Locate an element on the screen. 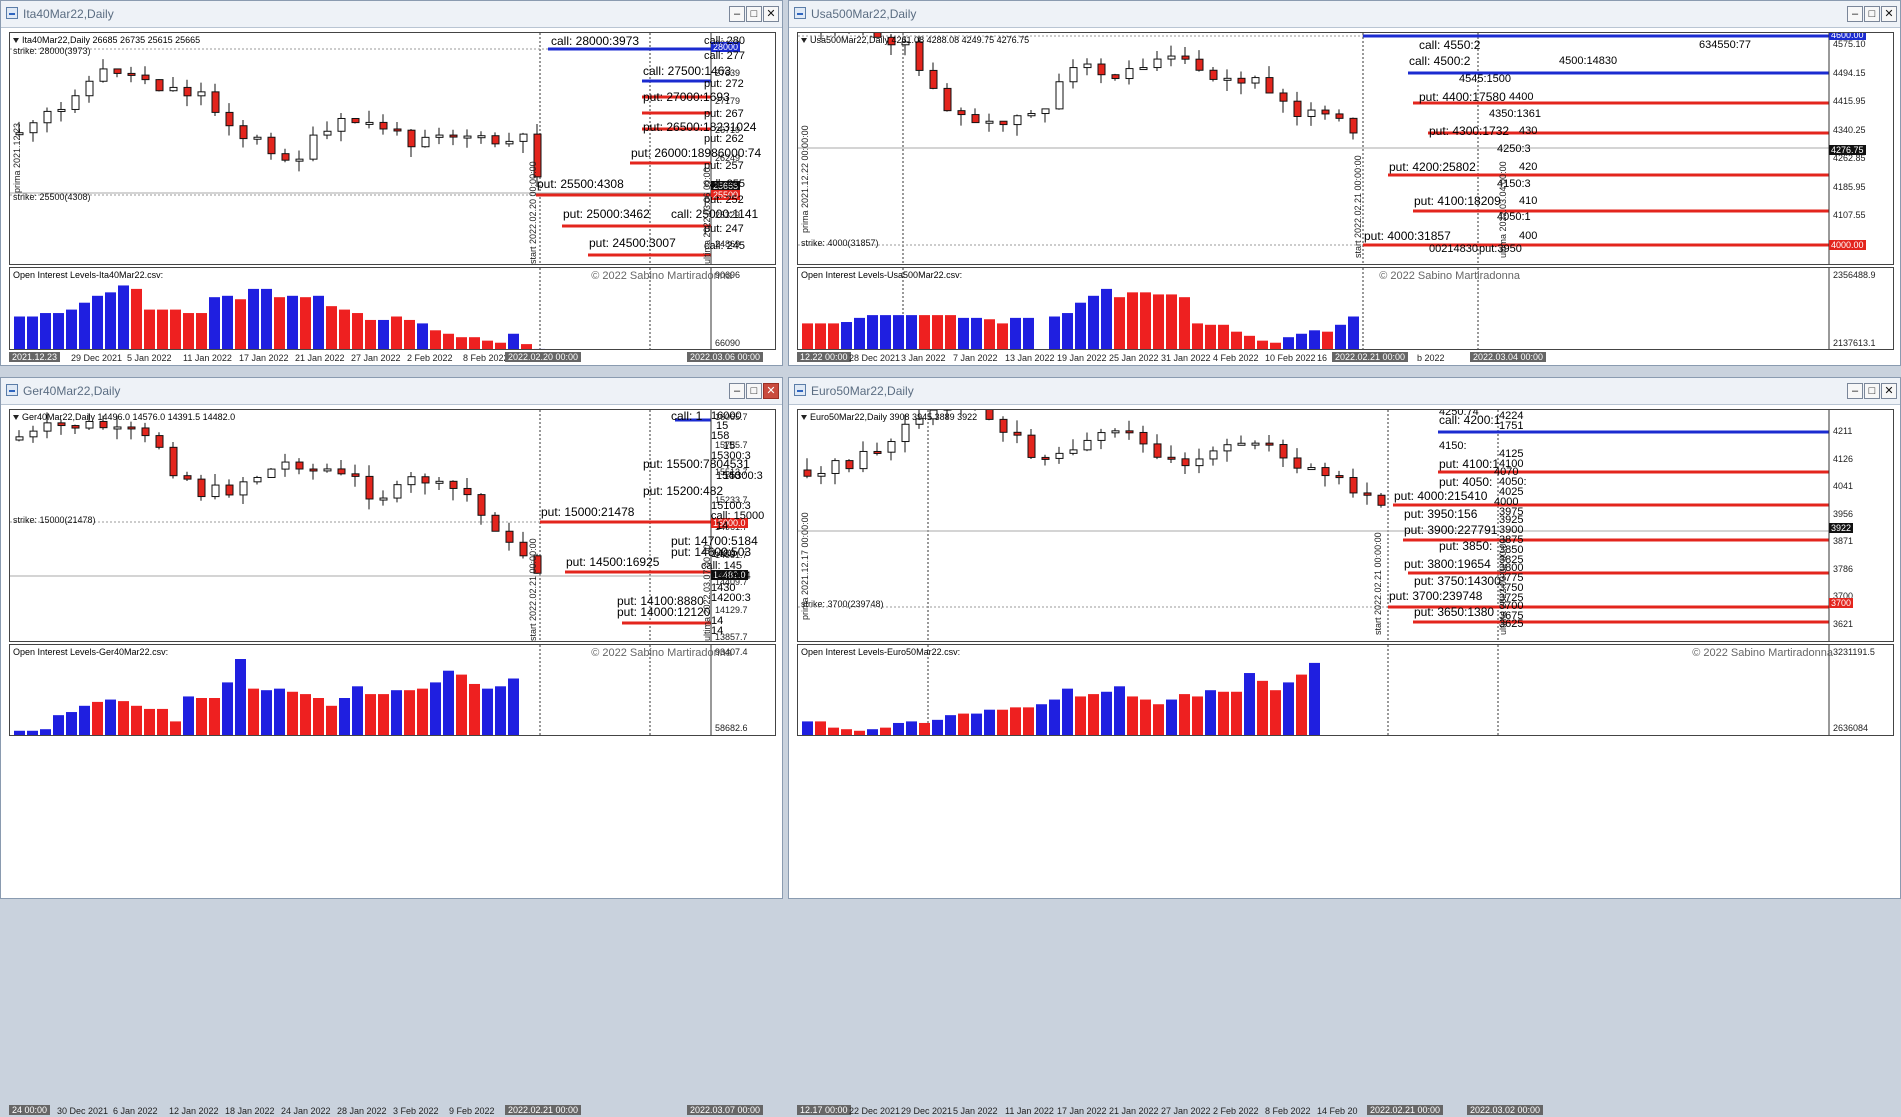 This screenshot has height=1117, width=1901. titlebar: Euro50Mar22,Daily – □ ✕ is located at coordinates (1344, 391).